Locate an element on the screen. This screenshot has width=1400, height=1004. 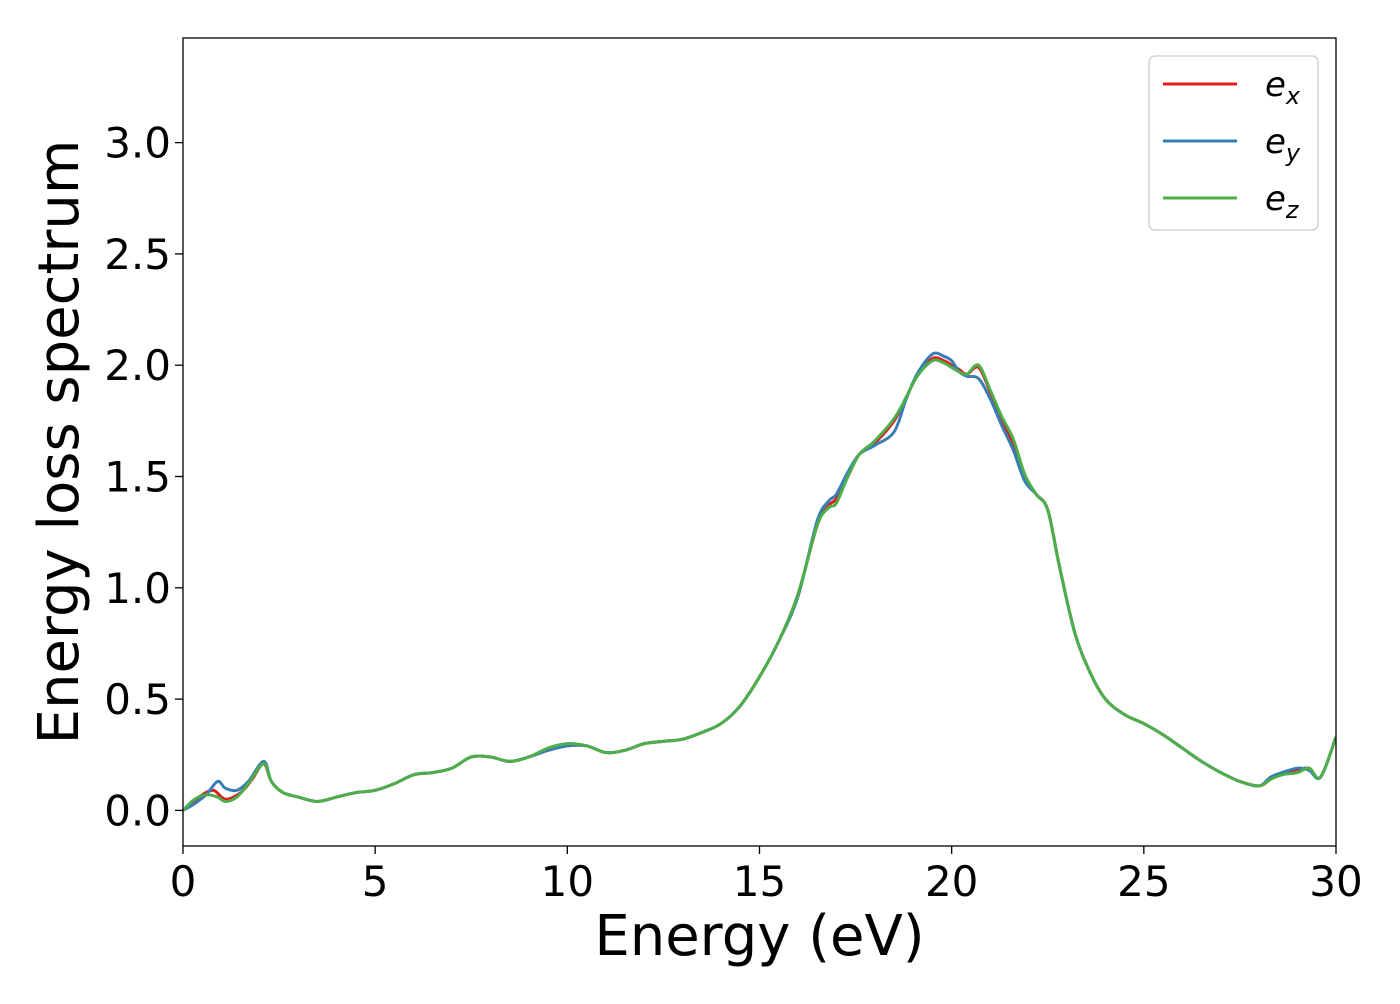
x-axis-ticks: 0 5 10 15 20 25 30 is located at coordinates (766, 876).